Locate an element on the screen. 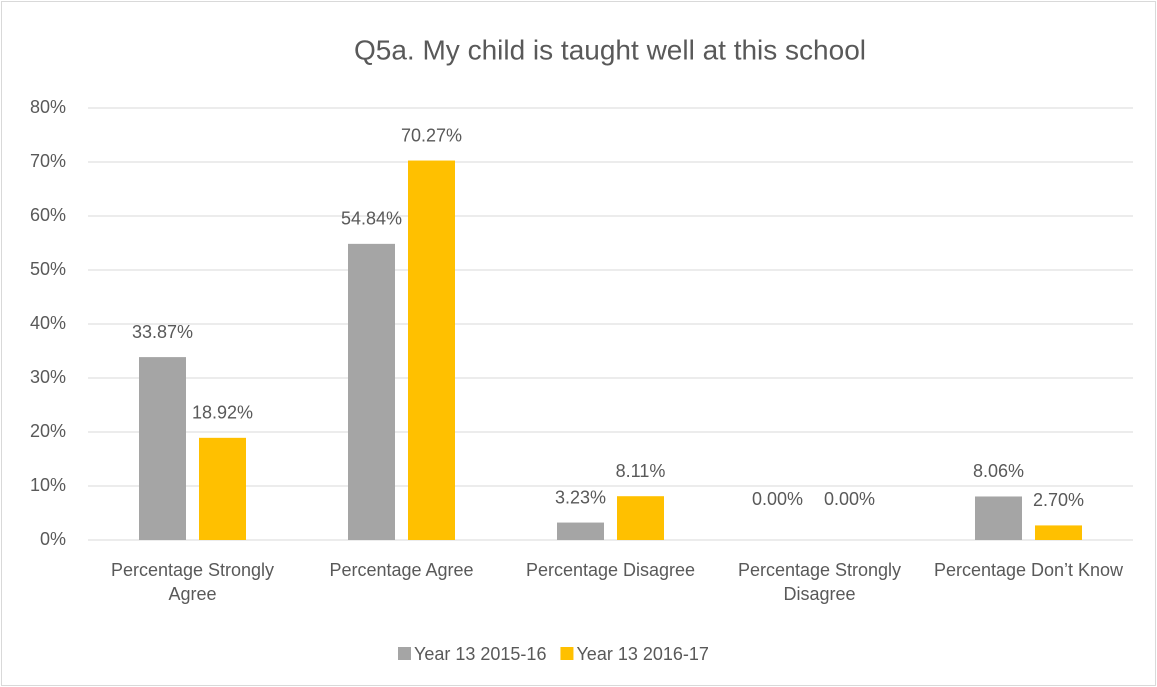  data-label: 18.92% is located at coordinates (222, 413).